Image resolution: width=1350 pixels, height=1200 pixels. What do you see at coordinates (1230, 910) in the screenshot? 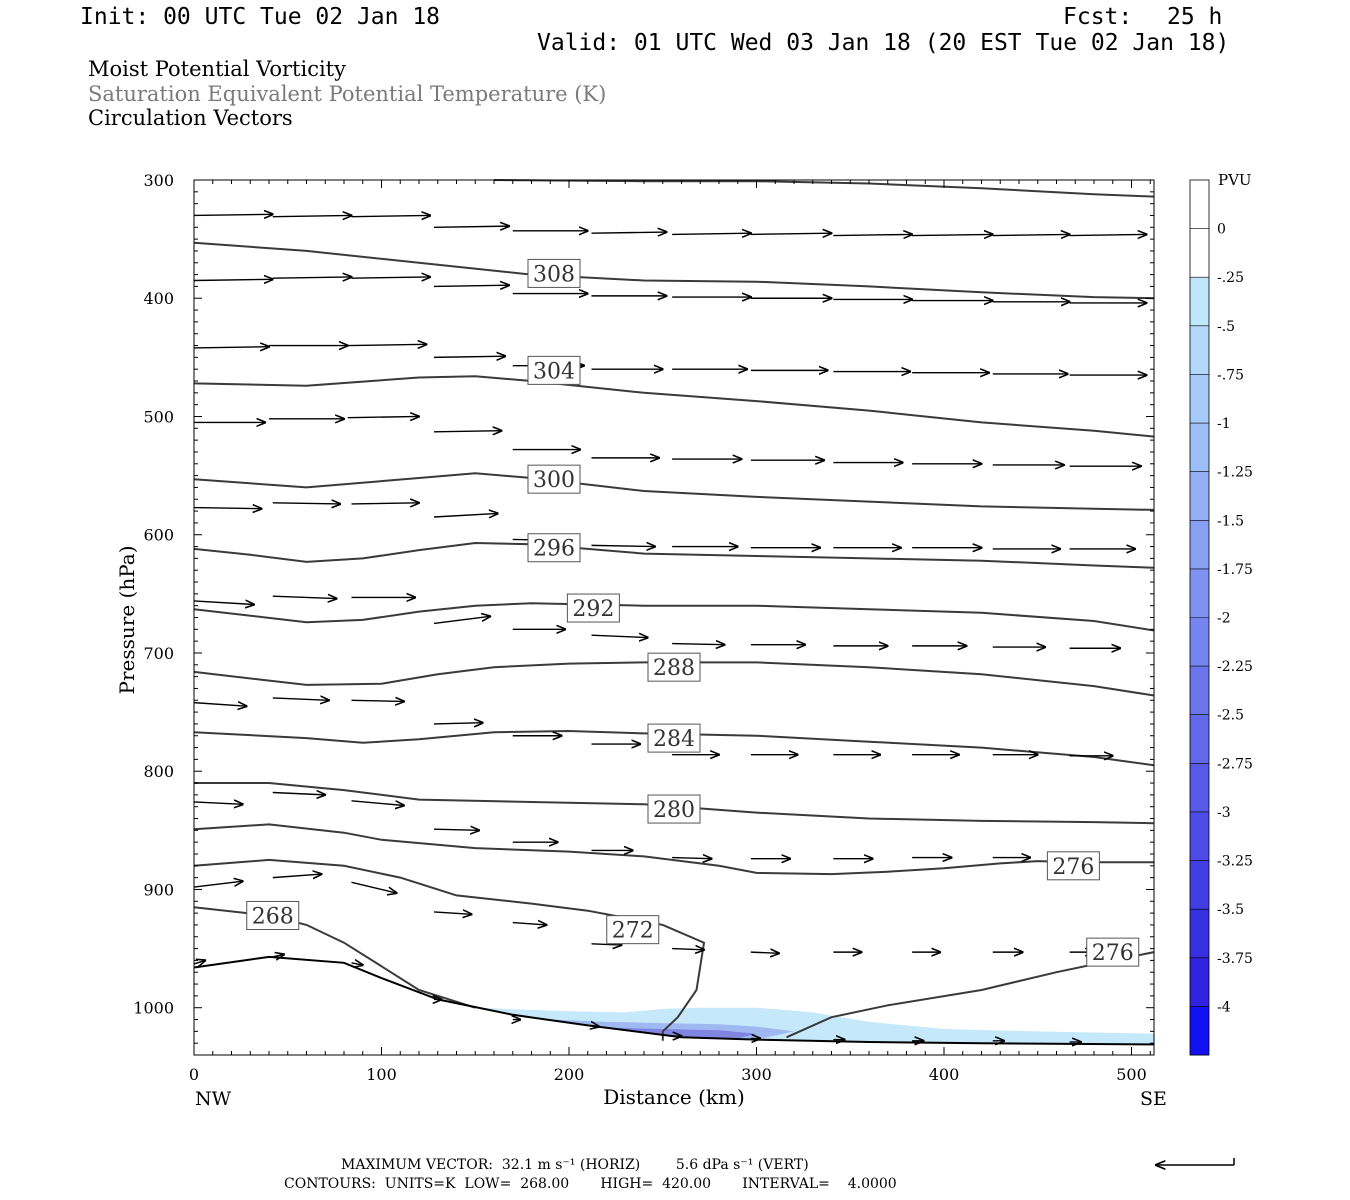
I see `colorbar-label: -3.5` at bounding box center [1230, 910].